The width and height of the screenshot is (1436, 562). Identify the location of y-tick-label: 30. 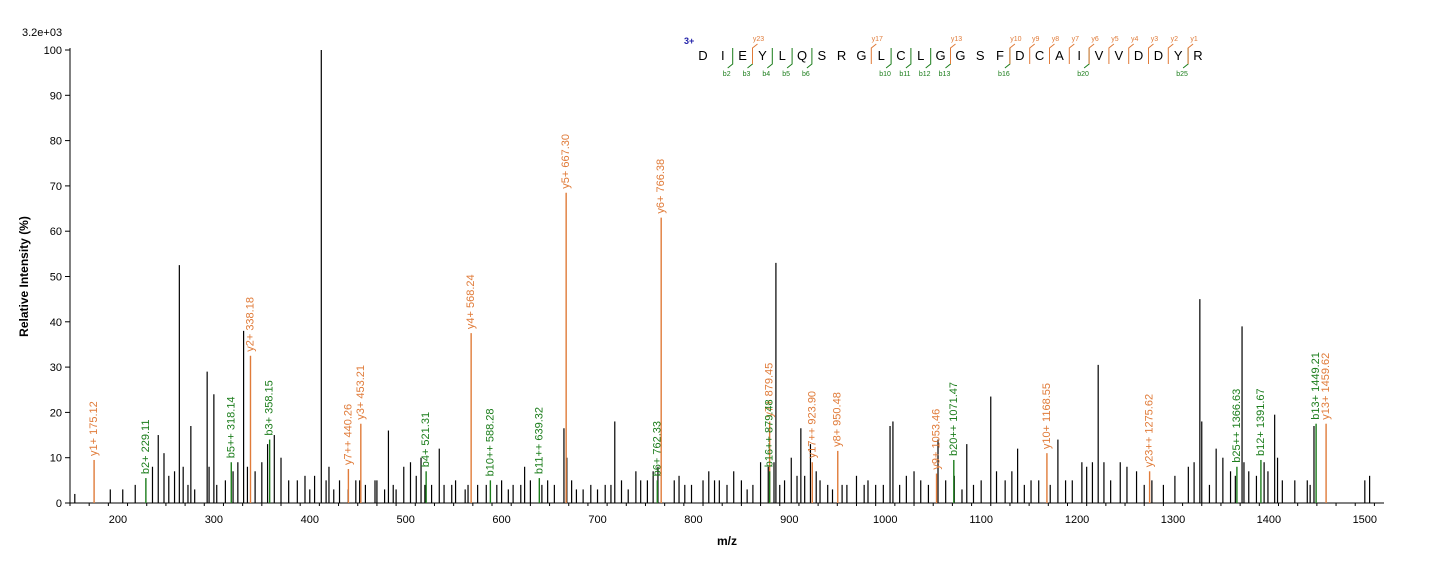
(56, 368).